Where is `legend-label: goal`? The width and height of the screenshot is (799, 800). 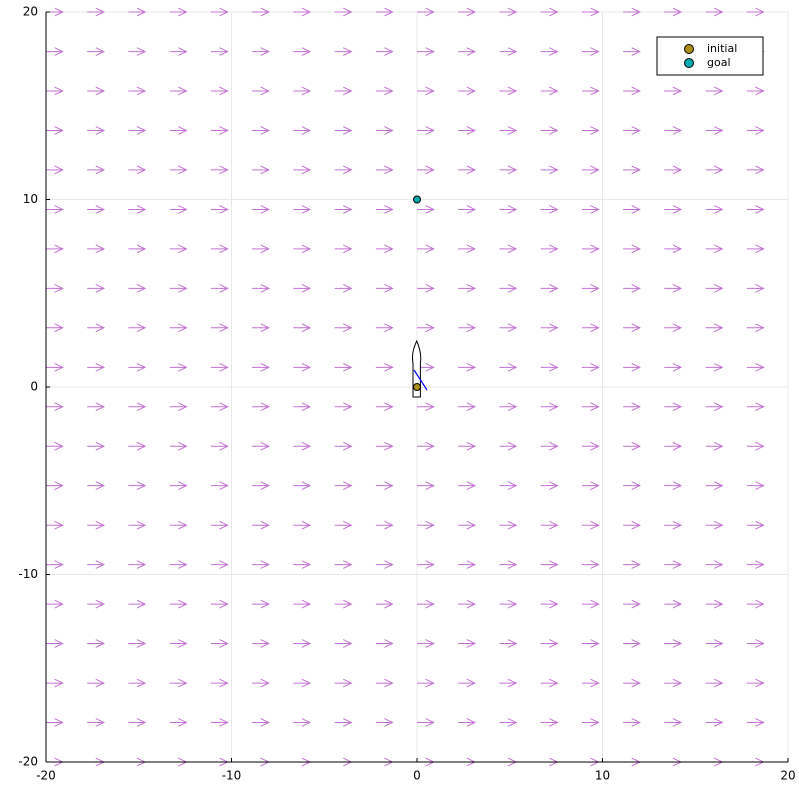 legend-label: goal is located at coordinates (719, 62).